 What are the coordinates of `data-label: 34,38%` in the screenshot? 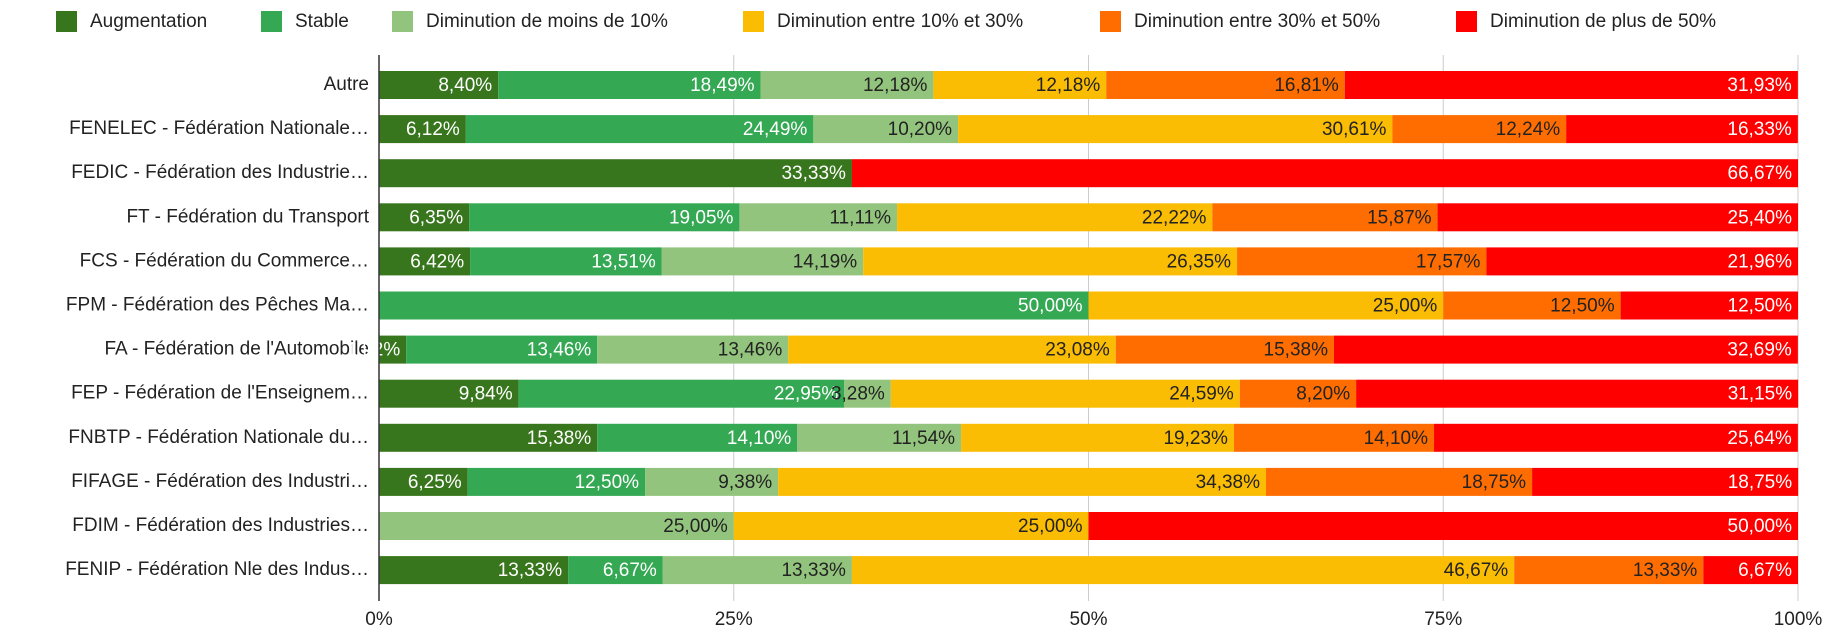 It's located at (1228, 482).